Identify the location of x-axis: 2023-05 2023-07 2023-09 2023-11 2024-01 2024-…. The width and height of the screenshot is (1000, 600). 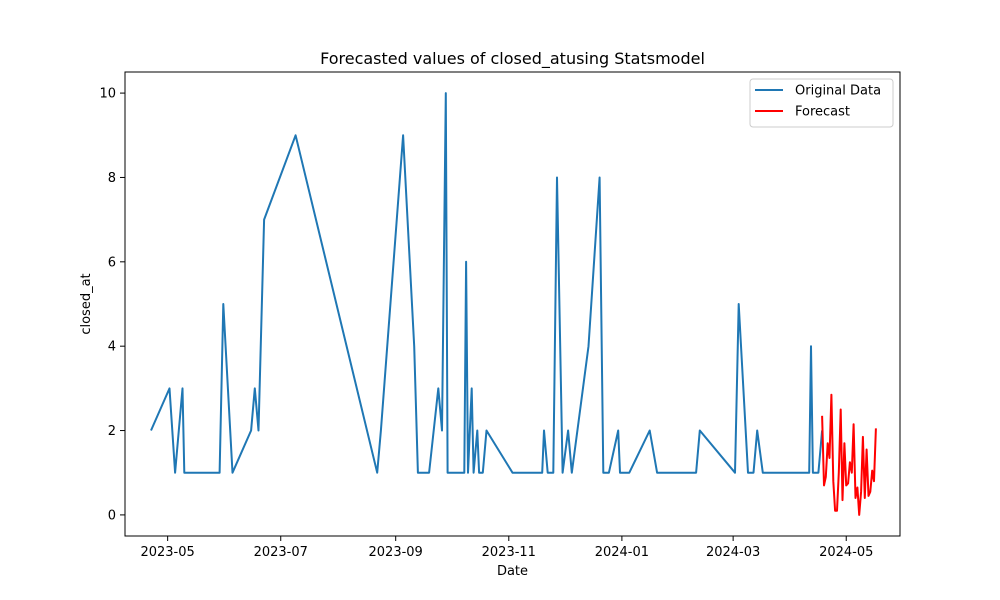
(506, 548).